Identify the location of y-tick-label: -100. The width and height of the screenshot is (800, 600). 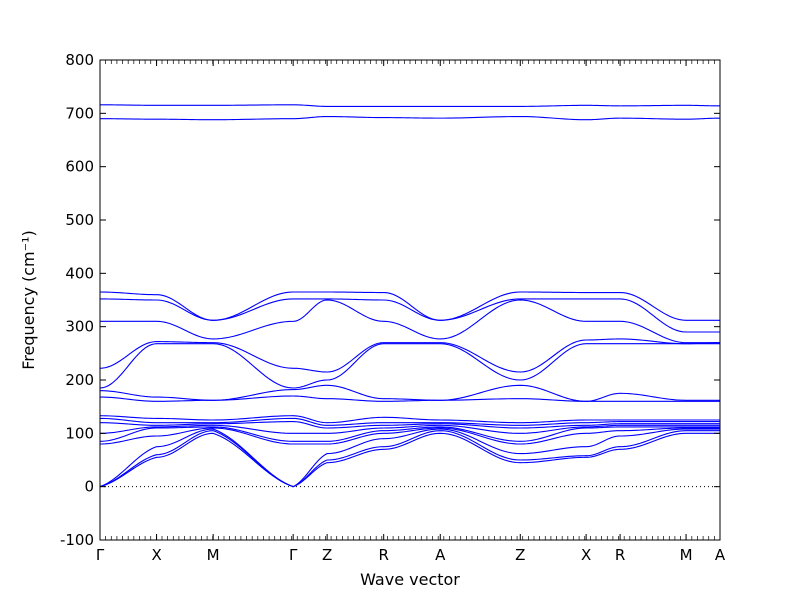
(77, 540).